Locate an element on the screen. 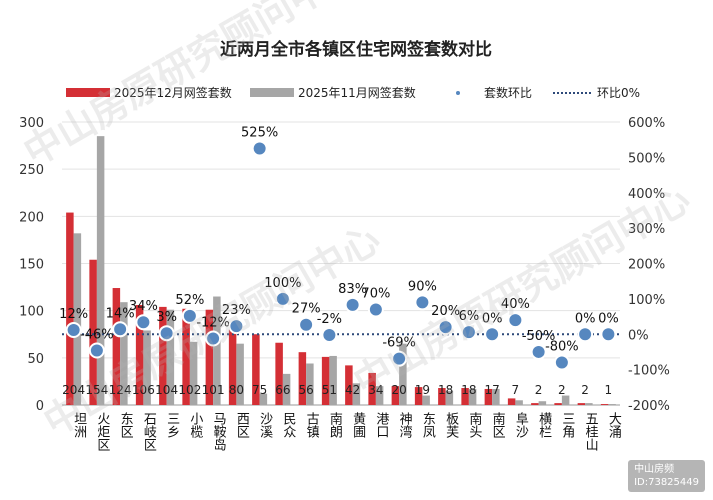  x-tick-label: 火炬区 is located at coordinates (102, 431).